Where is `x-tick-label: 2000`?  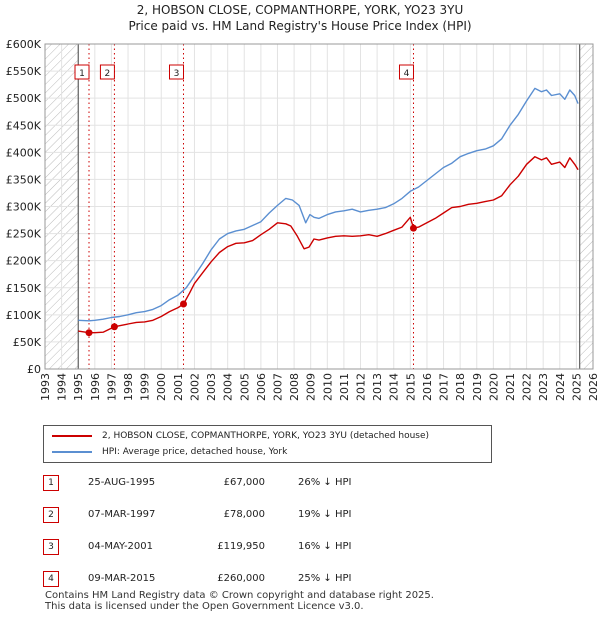 x-tick-label: 2000 is located at coordinates (161, 387).